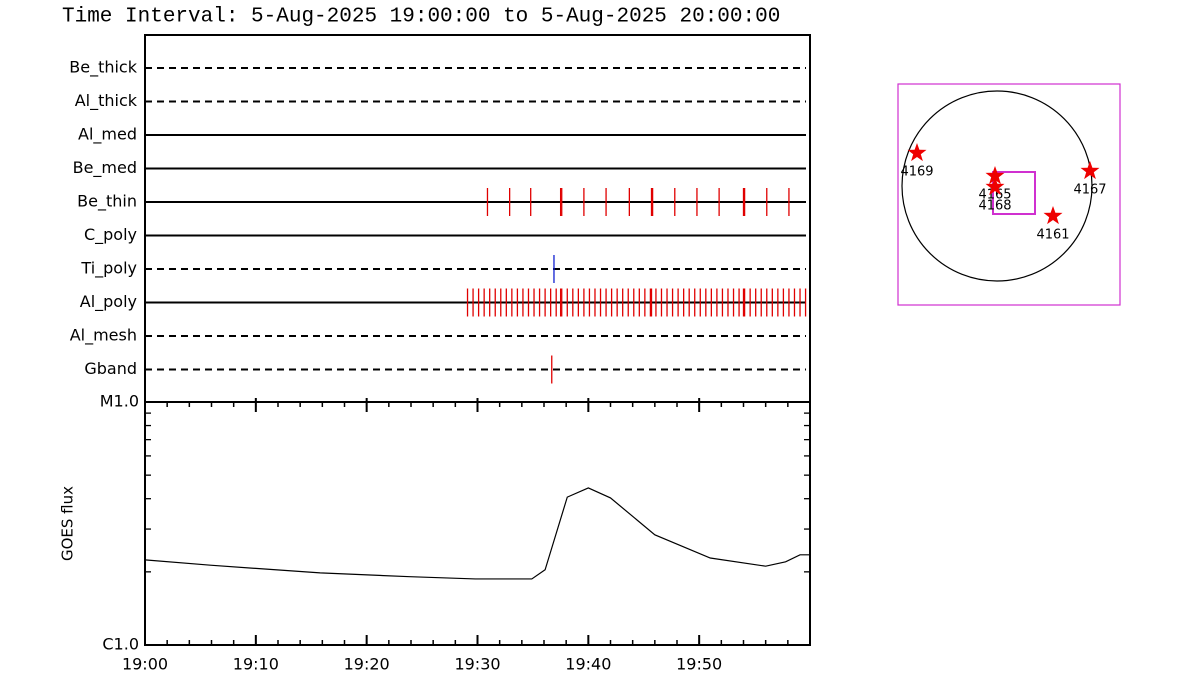 This screenshot has height=700, width=1200. Describe the element at coordinates (110, 368) in the screenshot. I see `row-label: Gband` at that location.